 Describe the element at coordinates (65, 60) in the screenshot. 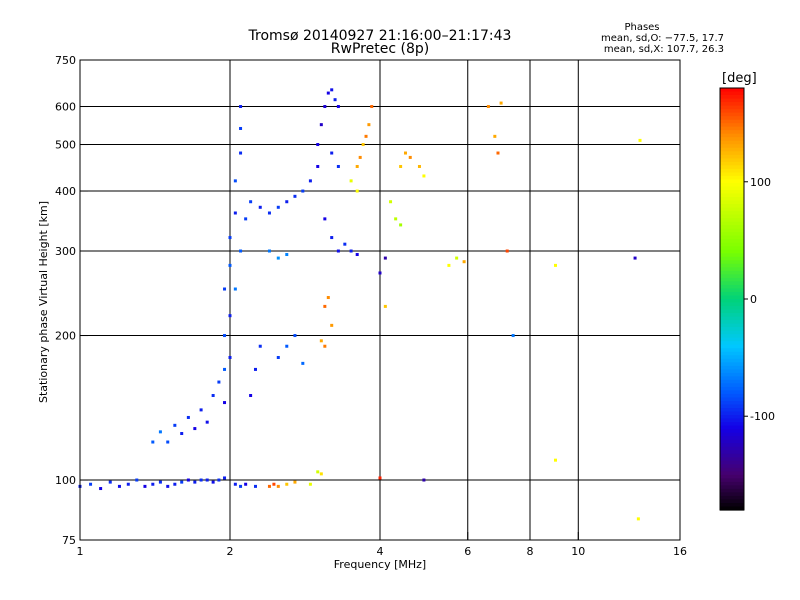

I see `y-tick-label-750: 750` at that location.